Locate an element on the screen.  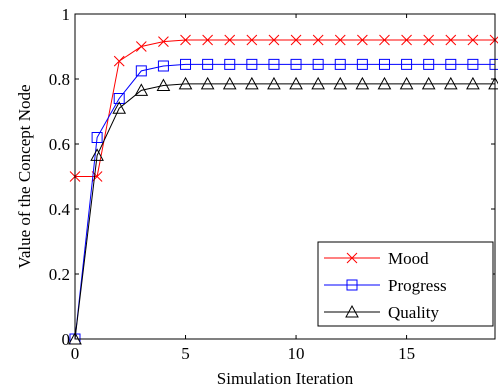
y-tick-label: 0 is located at coordinates (66, 339).